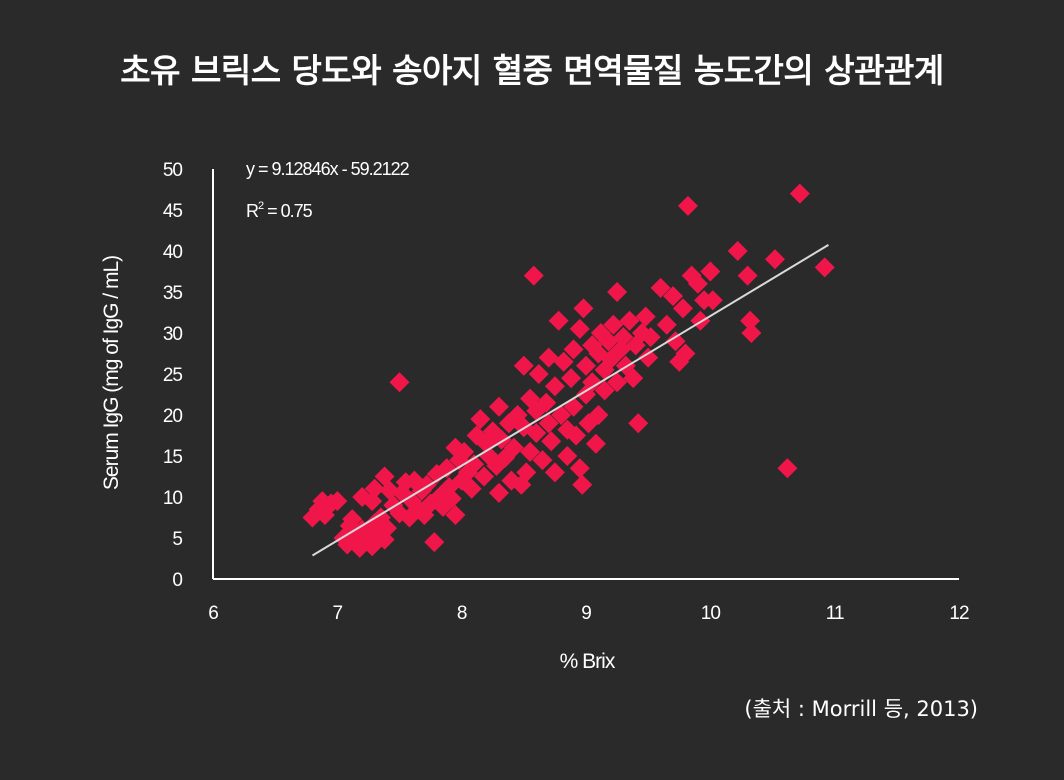 This screenshot has width=1064, height=780. Describe the element at coordinates (711, 613) in the screenshot. I see `x-tick-label: 10` at that location.